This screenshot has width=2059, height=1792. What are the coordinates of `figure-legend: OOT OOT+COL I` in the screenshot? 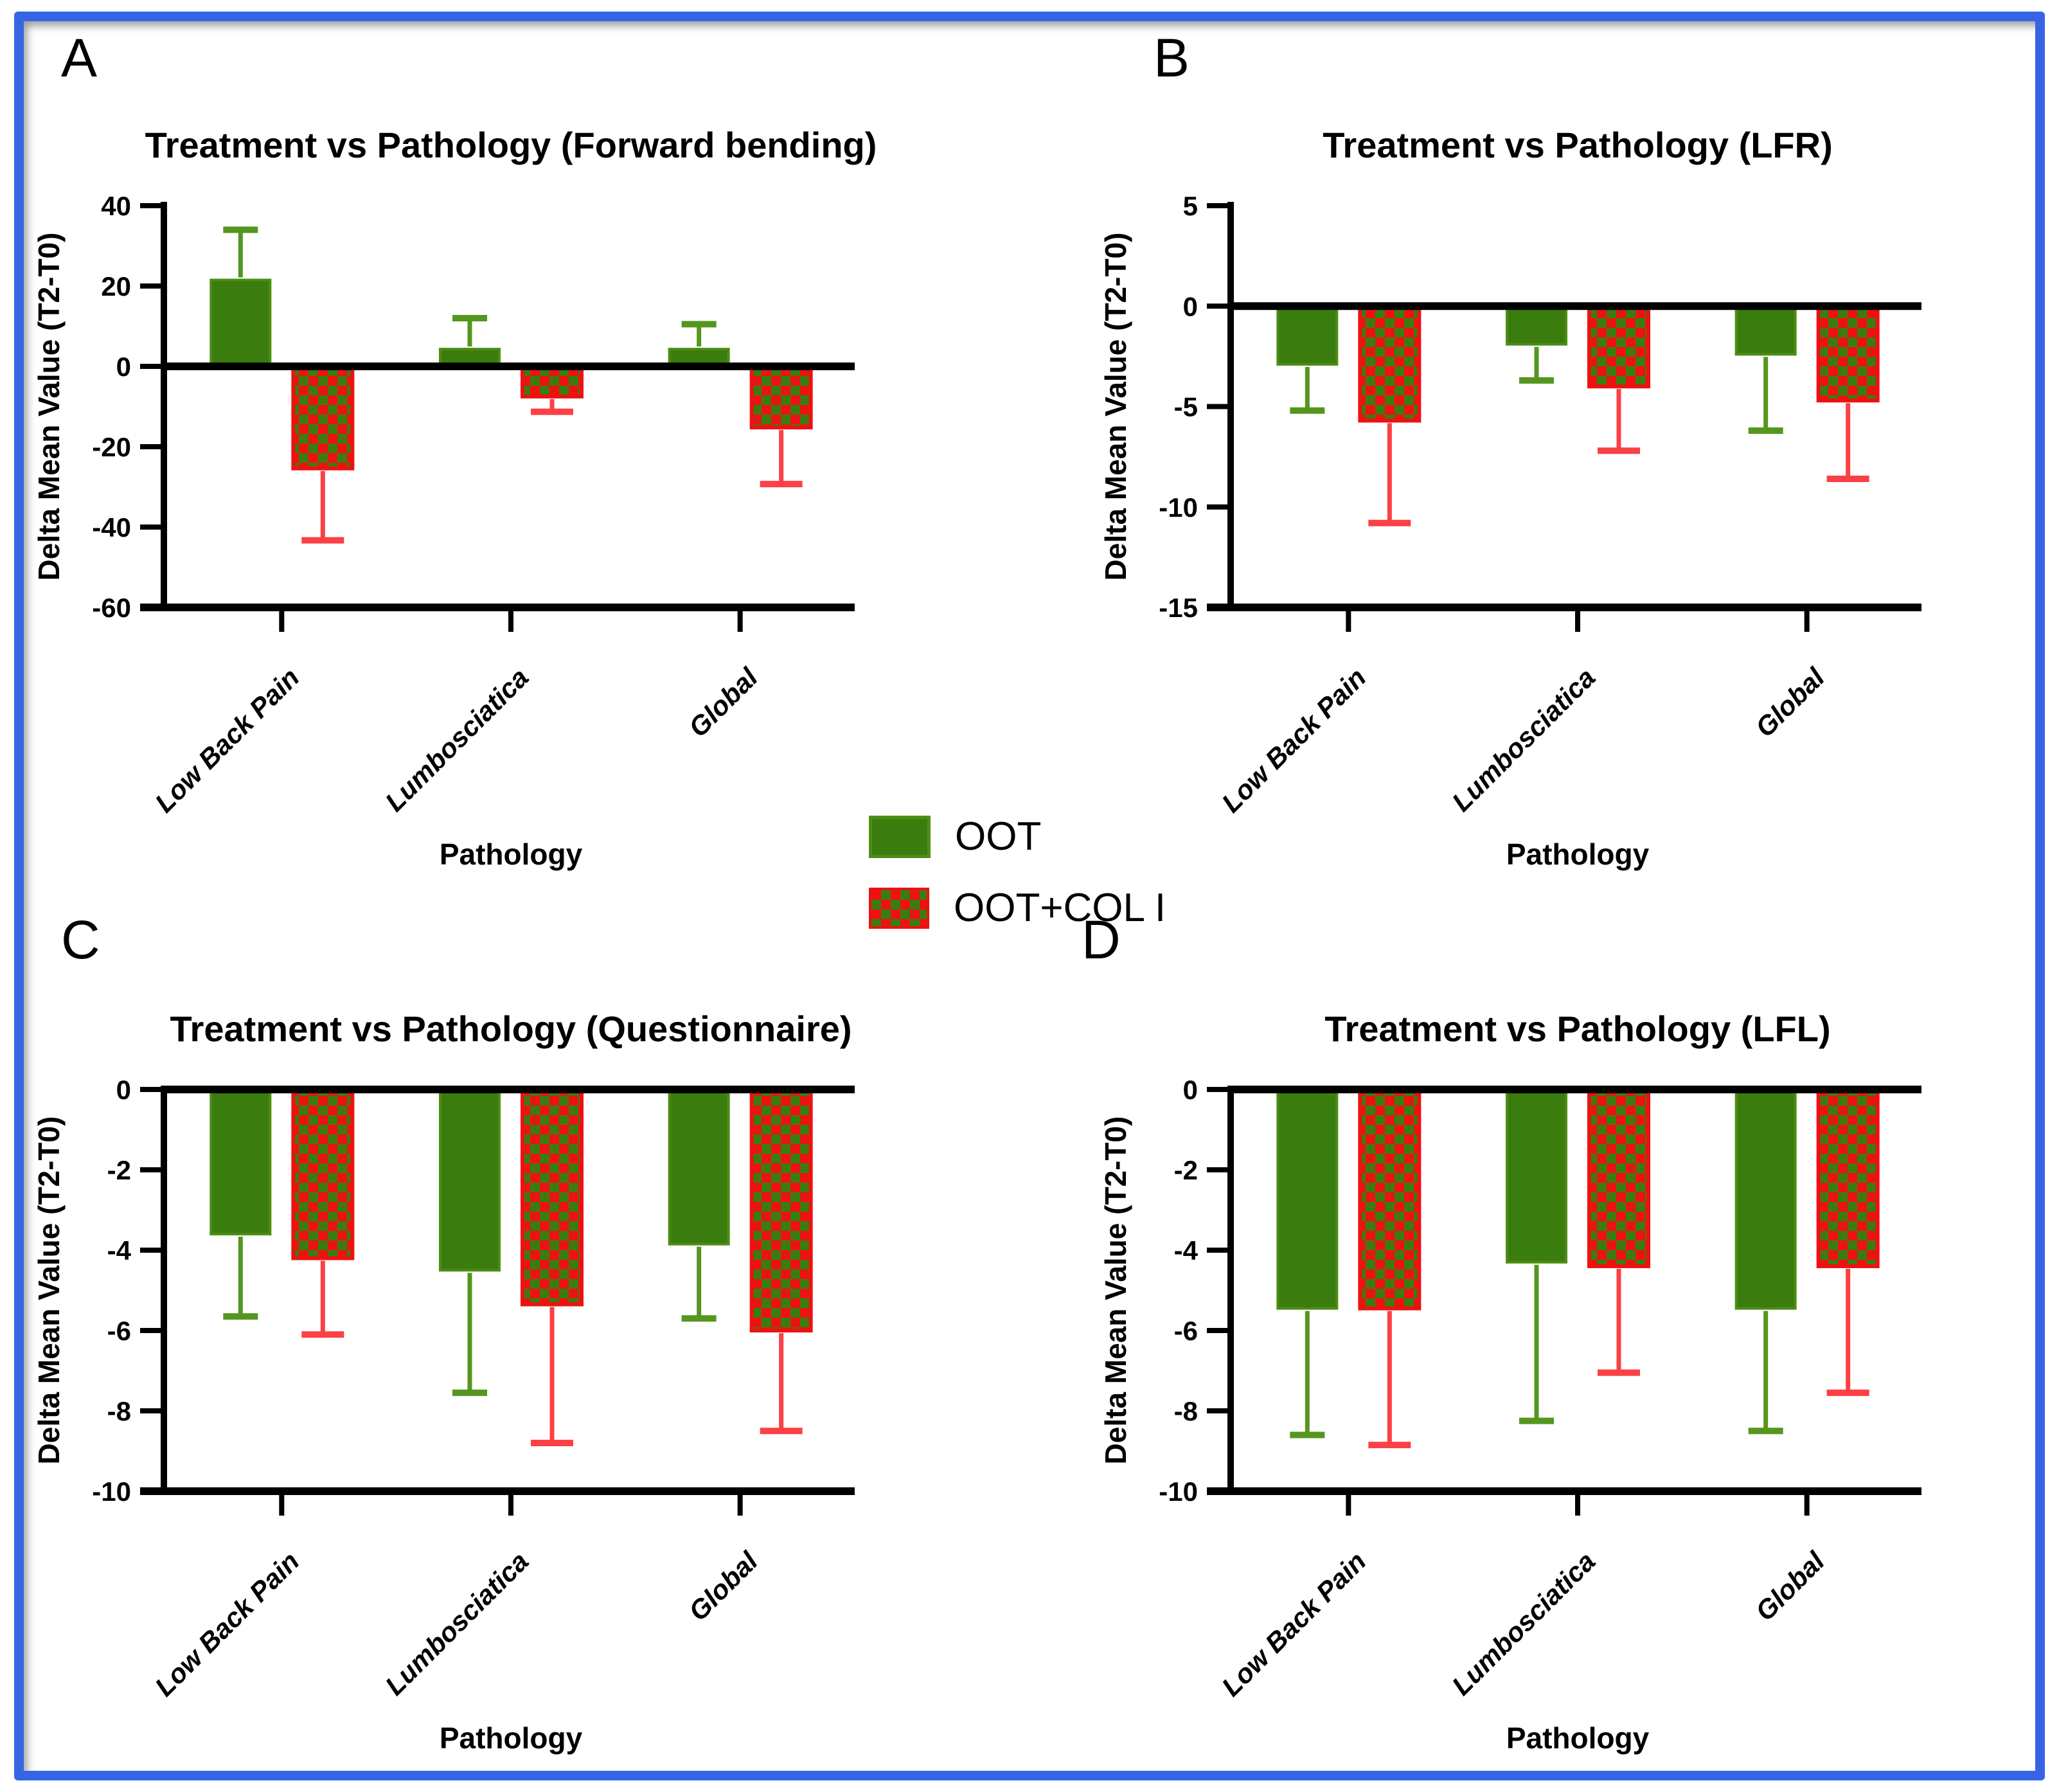 It's located at (1017, 885).